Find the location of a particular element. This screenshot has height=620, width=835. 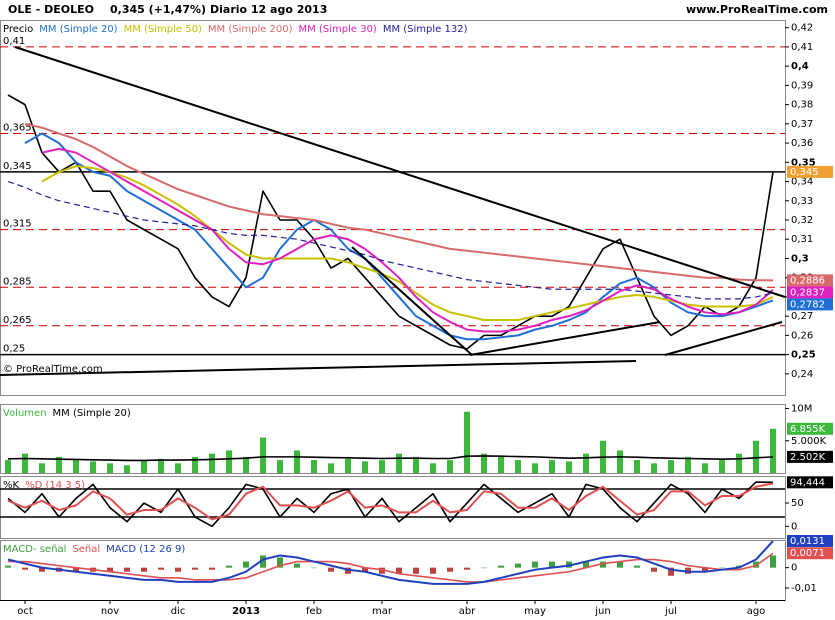

trend-line is located at coordinates (565, 338).